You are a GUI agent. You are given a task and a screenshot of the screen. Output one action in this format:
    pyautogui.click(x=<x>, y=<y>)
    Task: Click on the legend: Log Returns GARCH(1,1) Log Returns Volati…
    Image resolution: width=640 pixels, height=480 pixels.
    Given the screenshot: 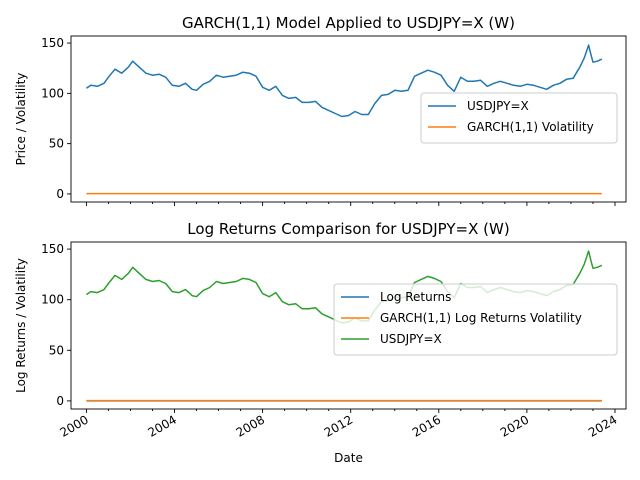 What is the action you would take?
    pyautogui.click(x=475, y=319)
    